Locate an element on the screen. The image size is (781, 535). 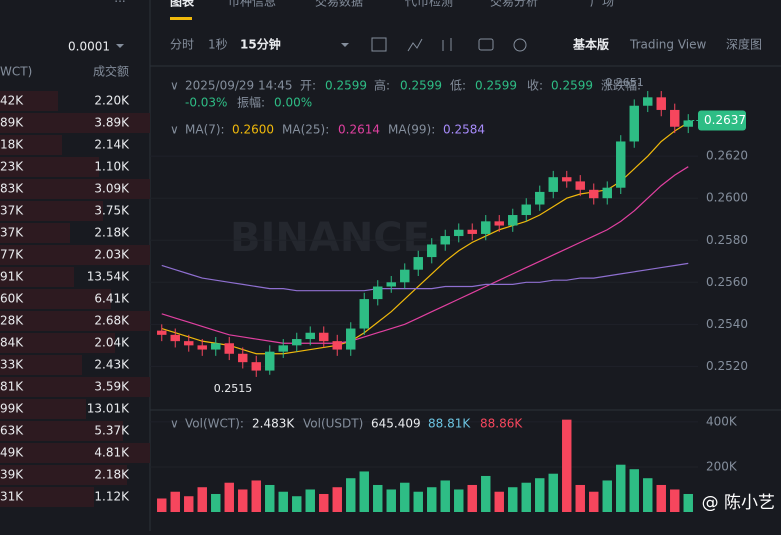
book-amount: 39K is located at coordinates (12, 475).